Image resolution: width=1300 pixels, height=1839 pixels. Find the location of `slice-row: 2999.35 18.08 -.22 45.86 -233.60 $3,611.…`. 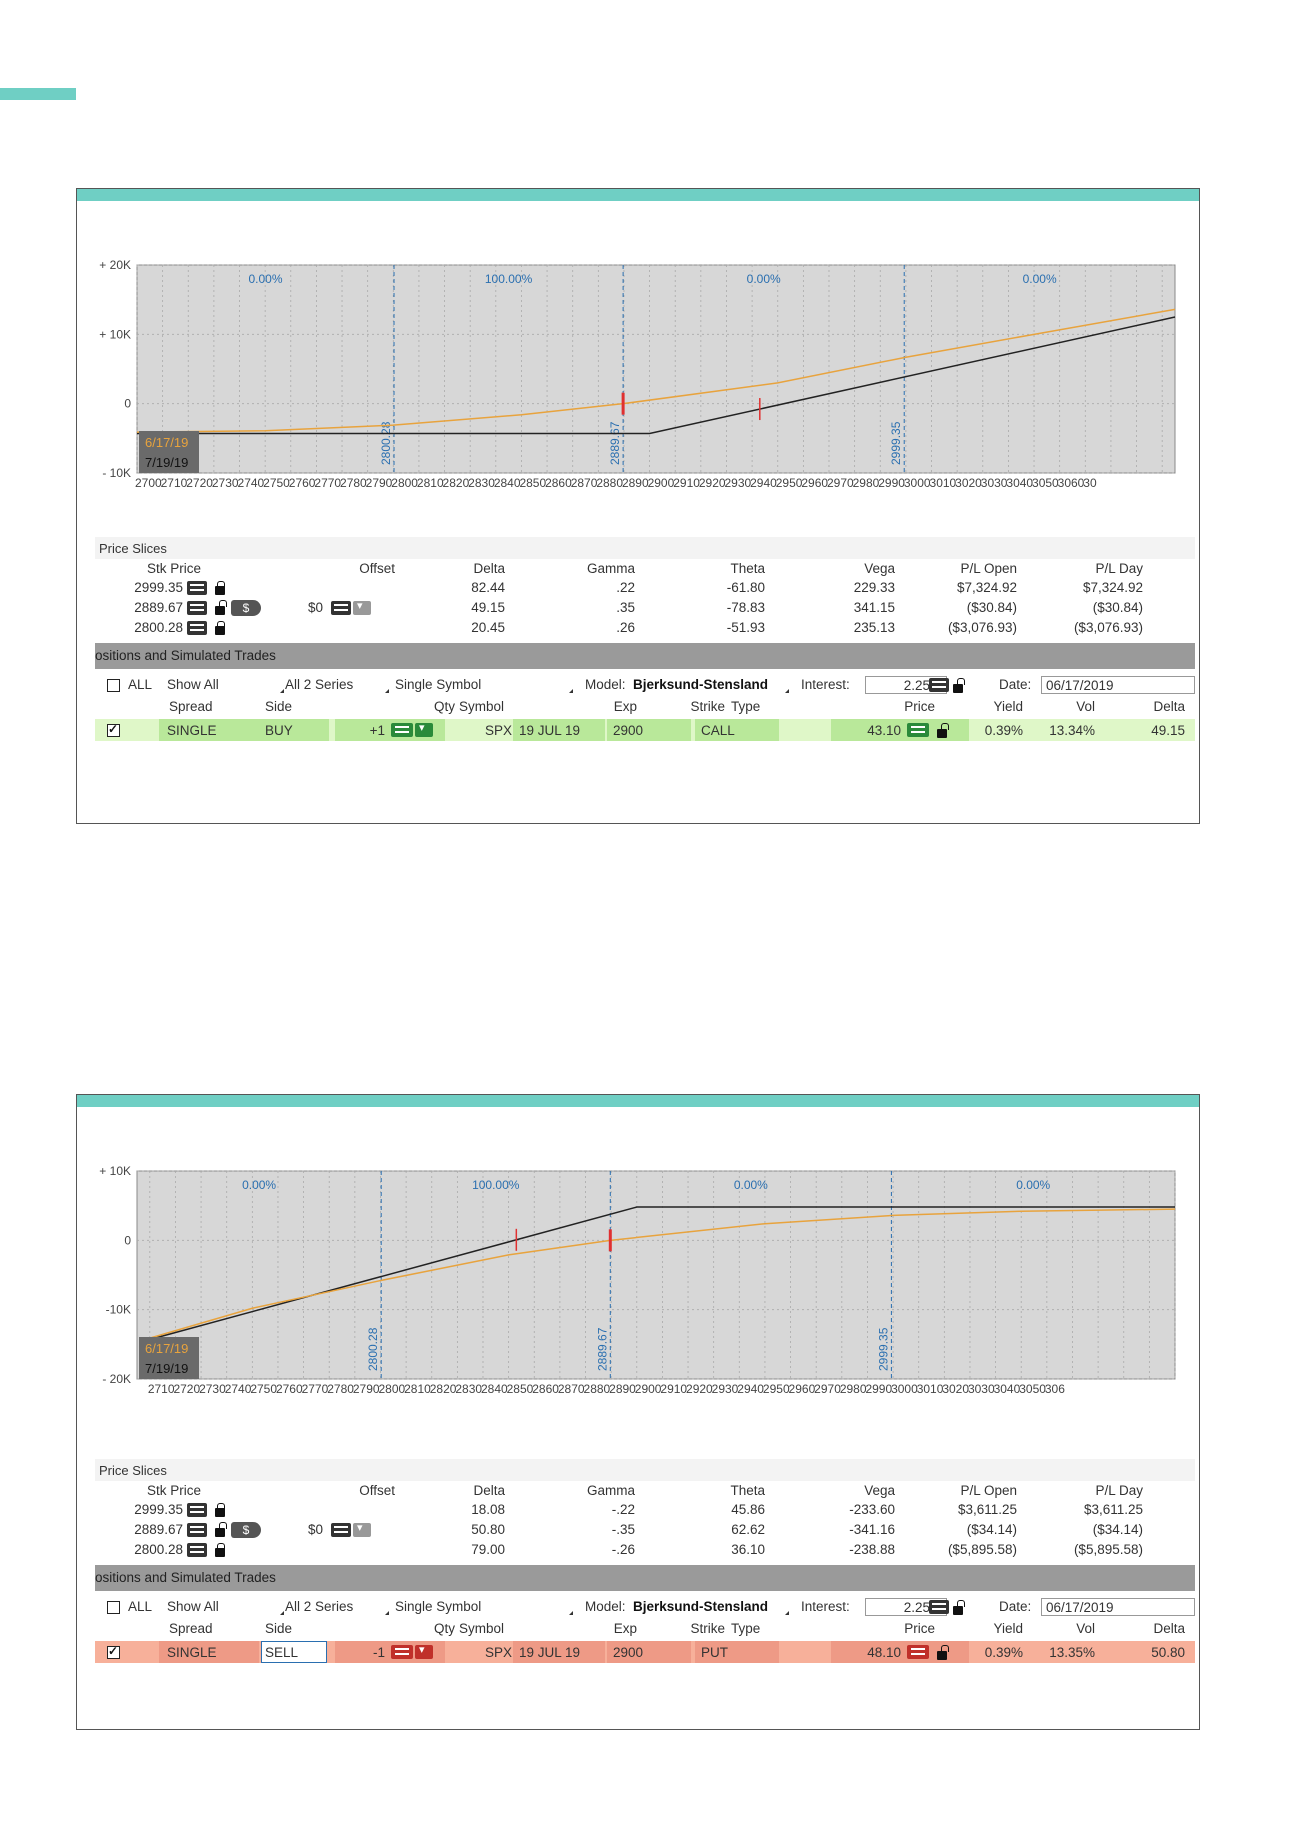

slice-row: 2999.35 18.08 -.22 45.86 -233.60 $3,611.… is located at coordinates (645, 1510).